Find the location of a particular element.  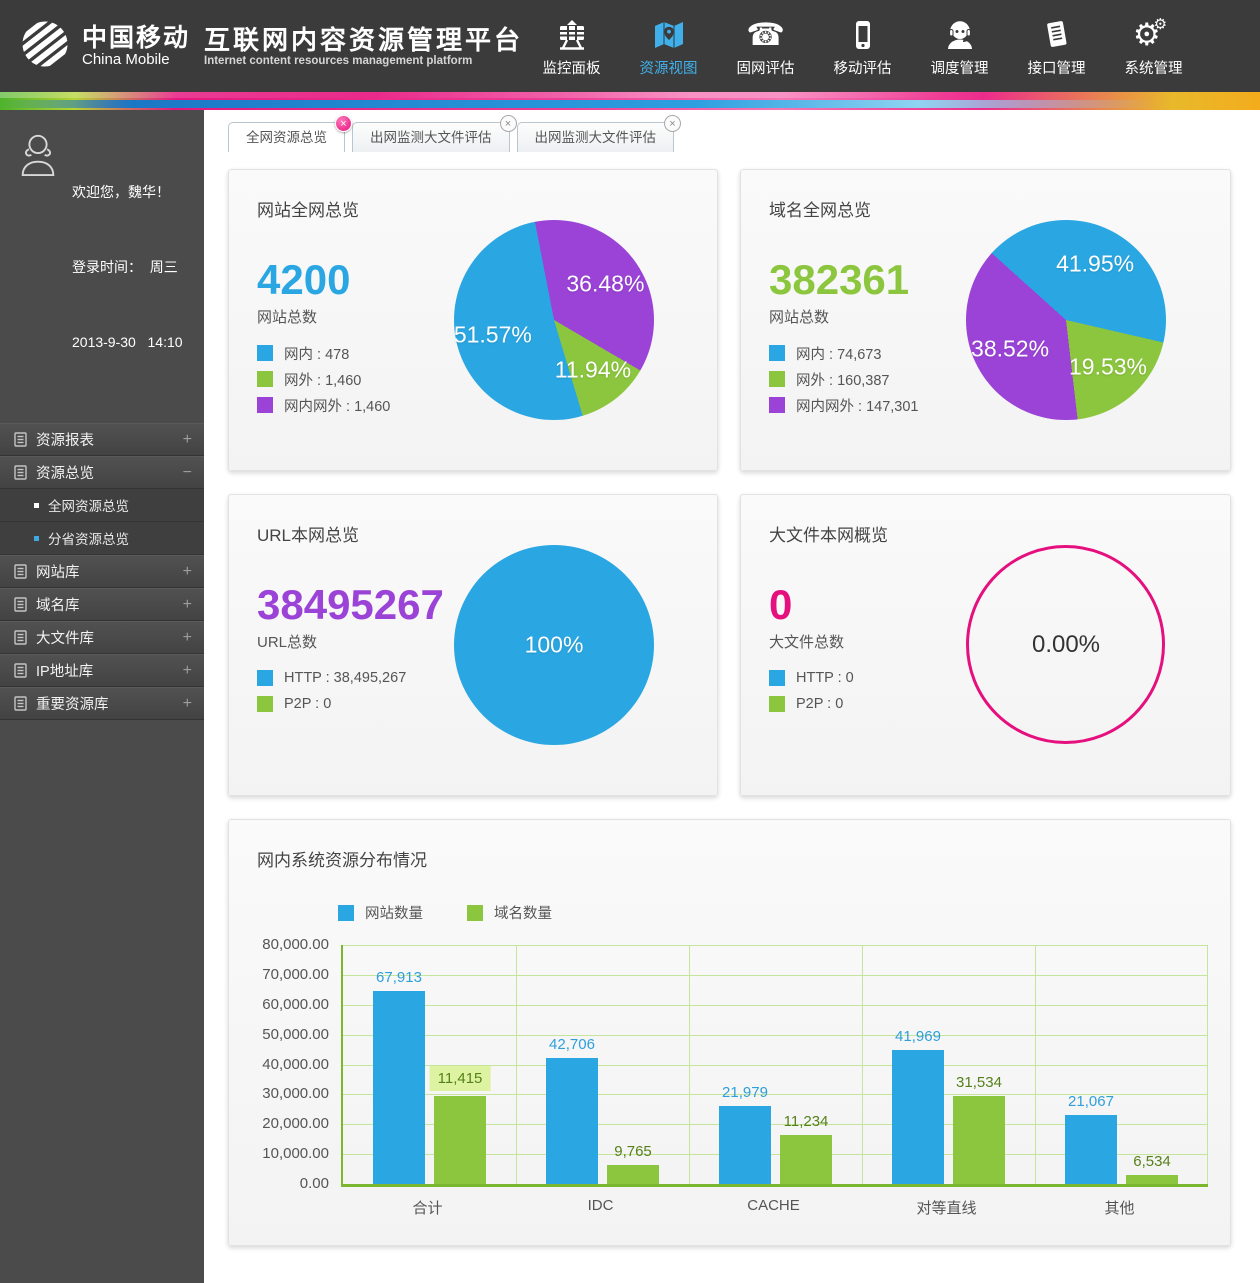

sidebar-item-label: 大文件库 is located at coordinates (65, 639).